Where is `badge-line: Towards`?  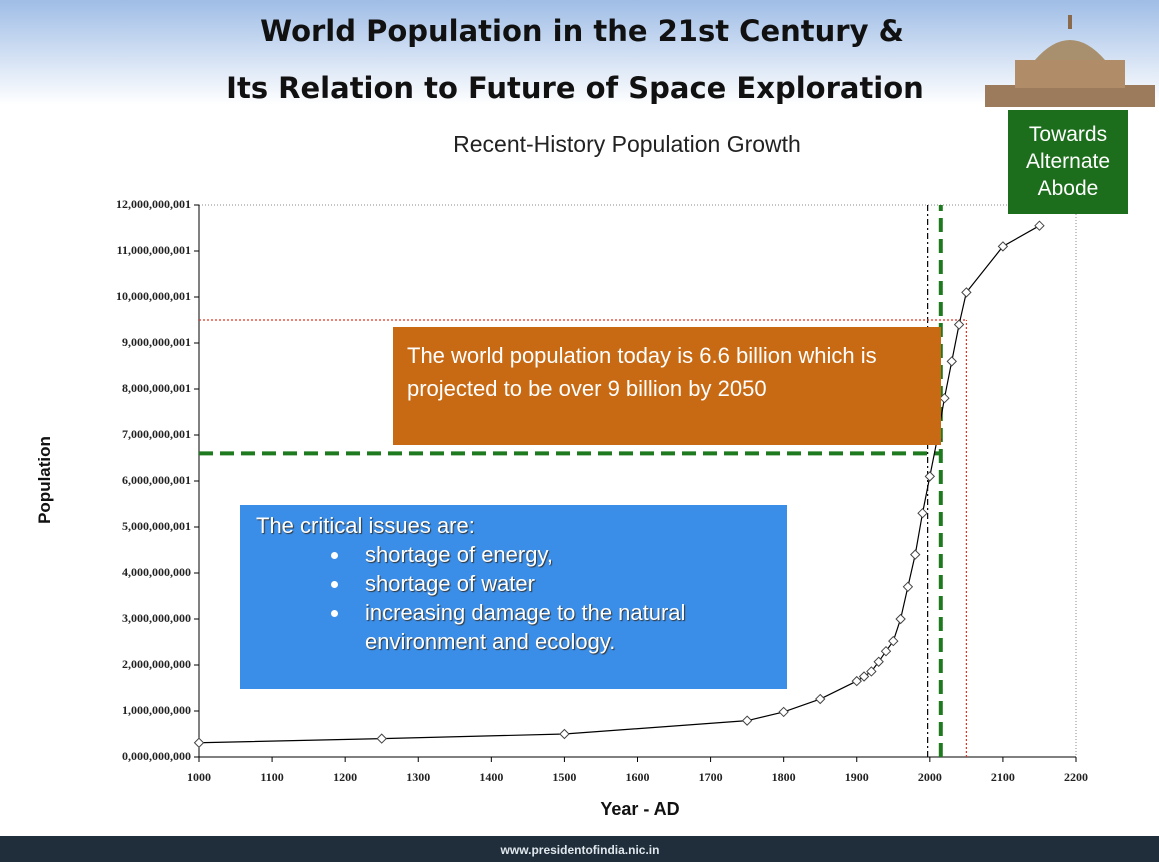
badge-line: Towards is located at coordinates (1068, 134).